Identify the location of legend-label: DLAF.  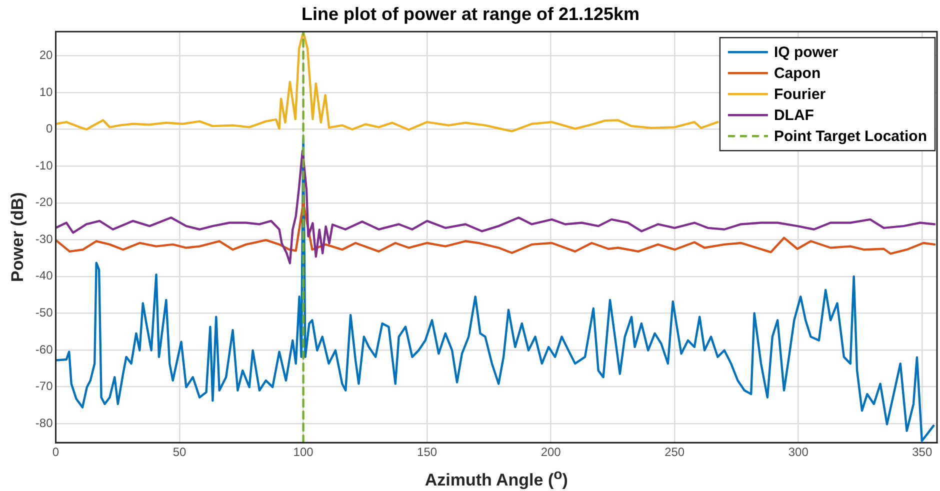
(794, 115).